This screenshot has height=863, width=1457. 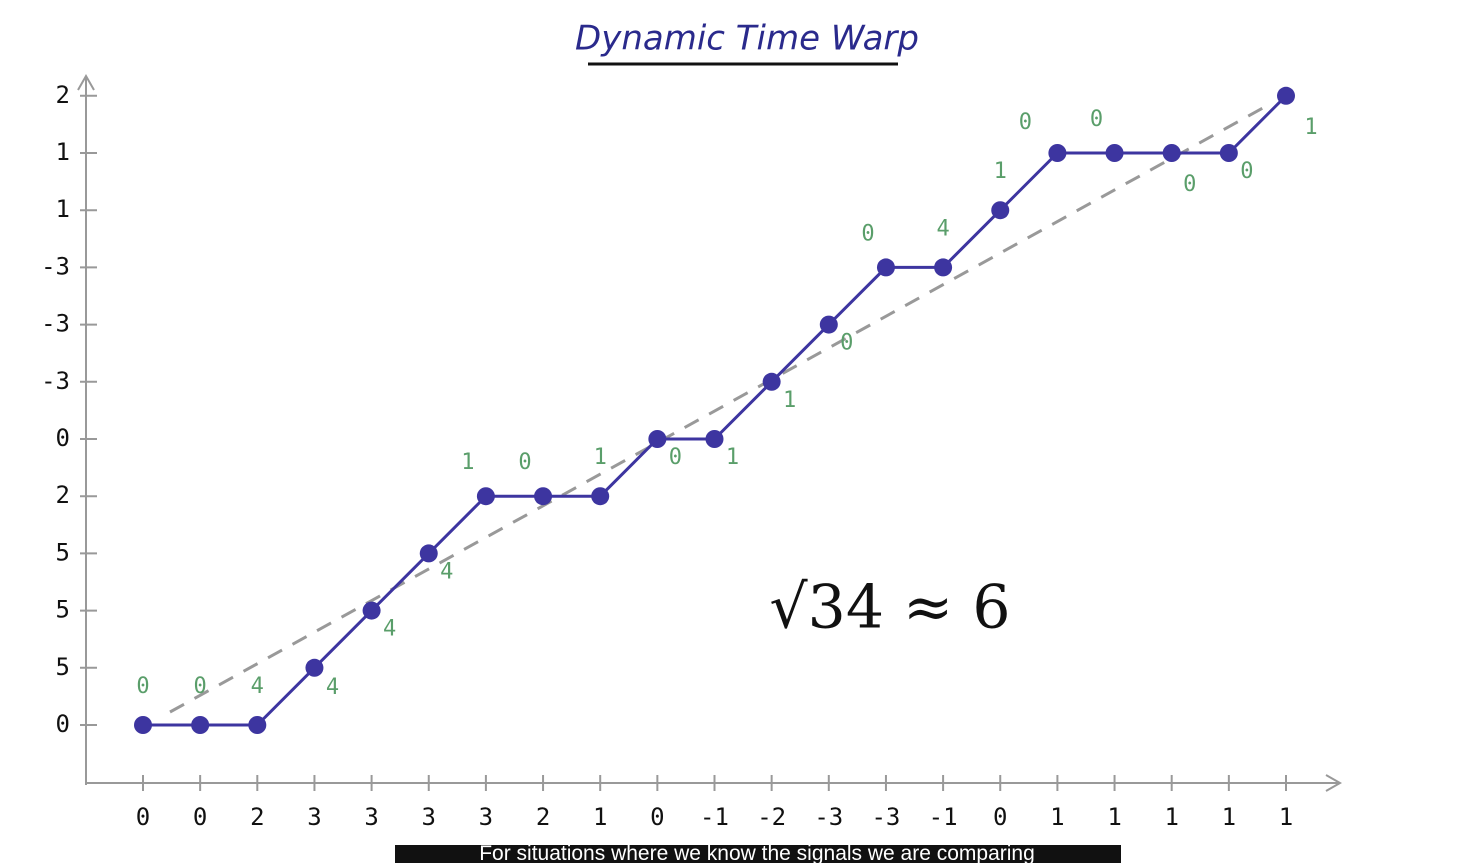 What do you see at coordinates (771, 817) in the screenshot?
I see `x-label: -2` at bounding box center [771, 817].